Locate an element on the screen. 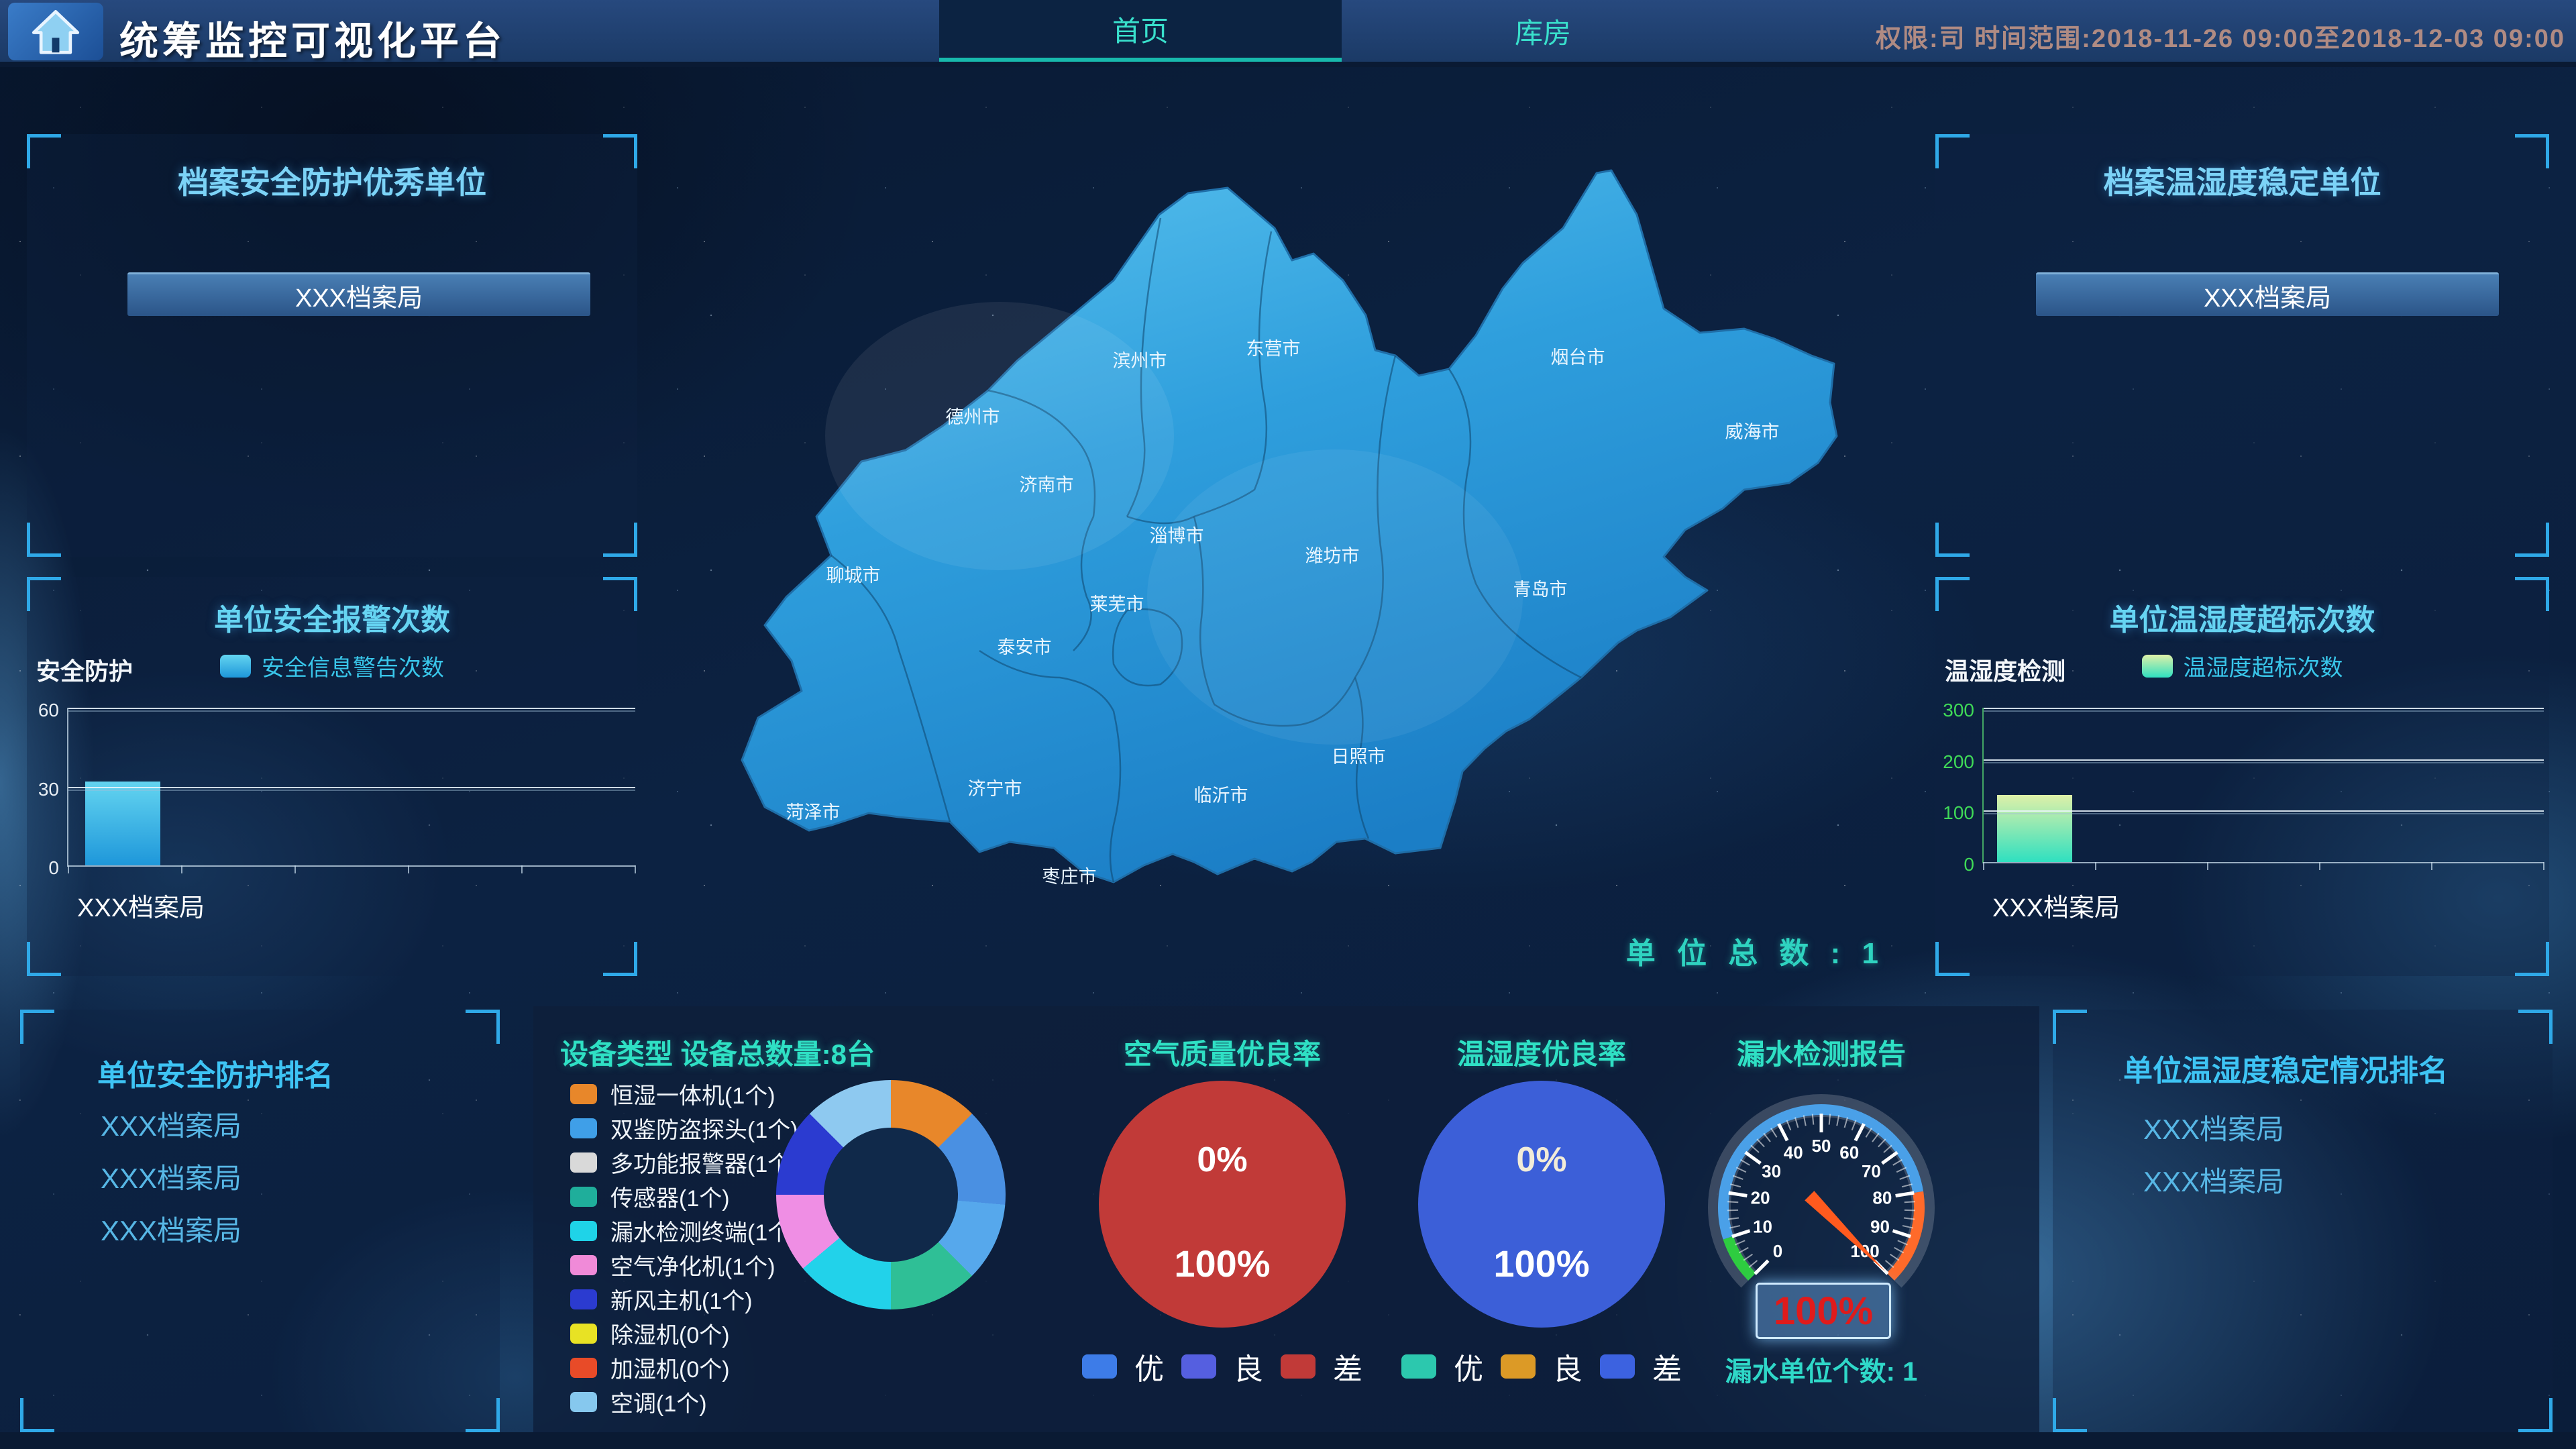 The image size is (2576, 1449). svg-text: 0 is located at coordinates (1777, 1251).